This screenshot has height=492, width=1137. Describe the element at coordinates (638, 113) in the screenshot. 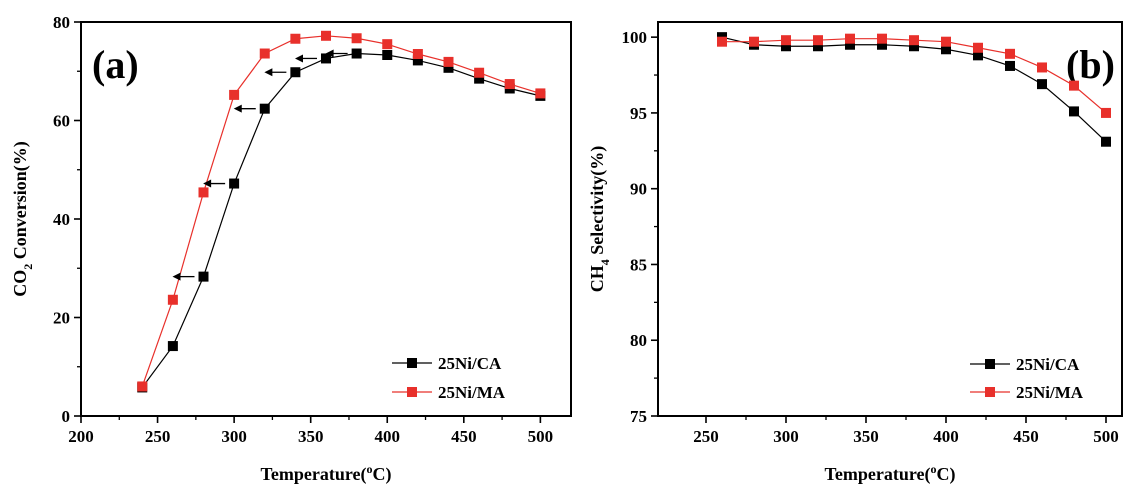

I see `y-tick-label: 95` at that location.